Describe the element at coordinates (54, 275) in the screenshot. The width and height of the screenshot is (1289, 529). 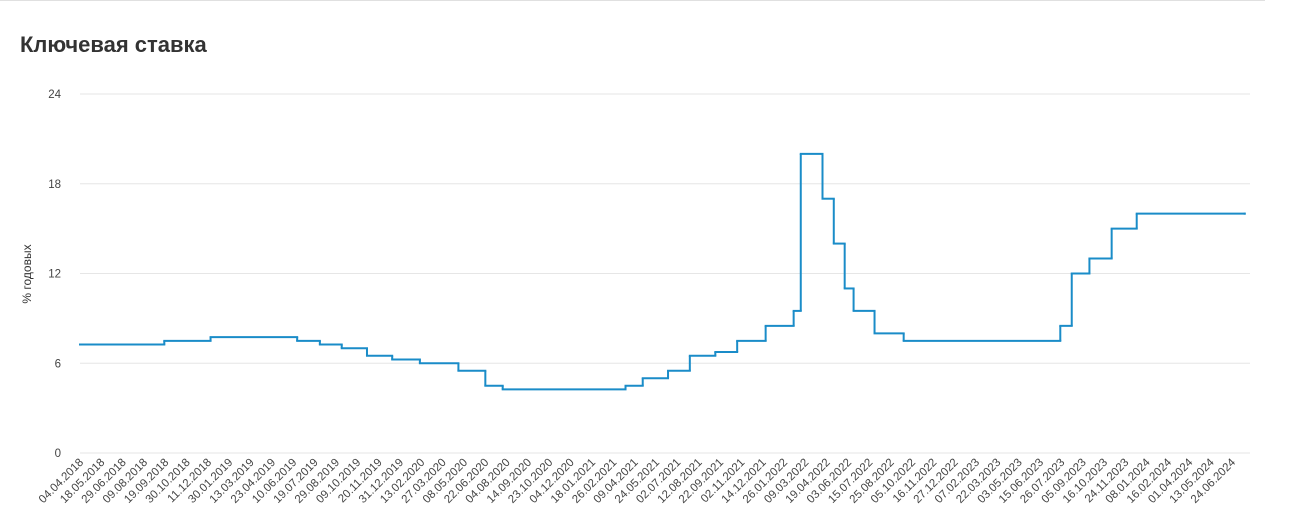
I see `y-tick-label: 12` at that location.